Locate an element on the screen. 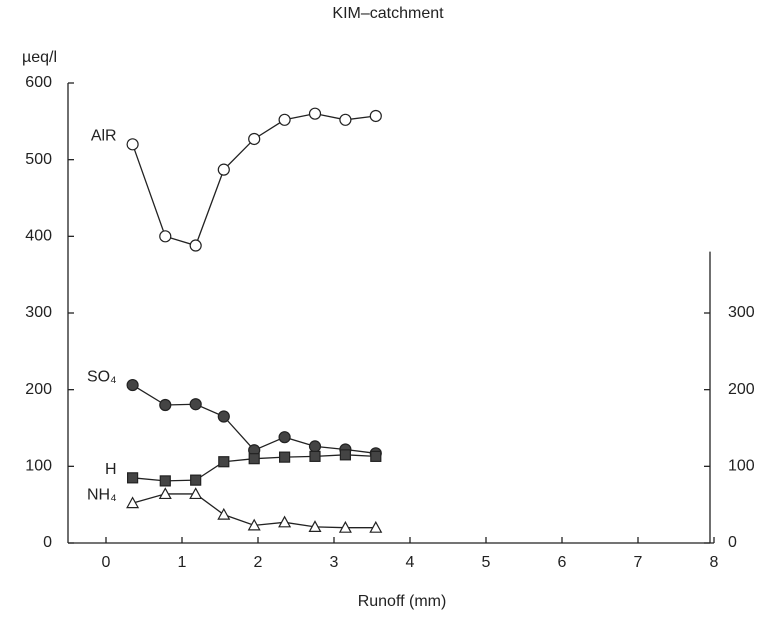 The width and height of the screenshot is (771, 619). y-tick-label: 300 is located at coordinates (38, 312).